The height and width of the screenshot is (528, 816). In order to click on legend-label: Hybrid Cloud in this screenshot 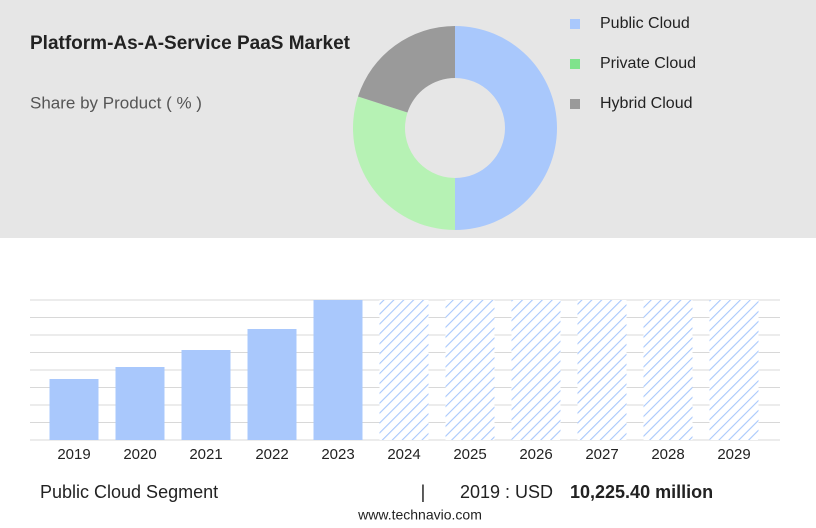, I will do `click(646, 103)`.